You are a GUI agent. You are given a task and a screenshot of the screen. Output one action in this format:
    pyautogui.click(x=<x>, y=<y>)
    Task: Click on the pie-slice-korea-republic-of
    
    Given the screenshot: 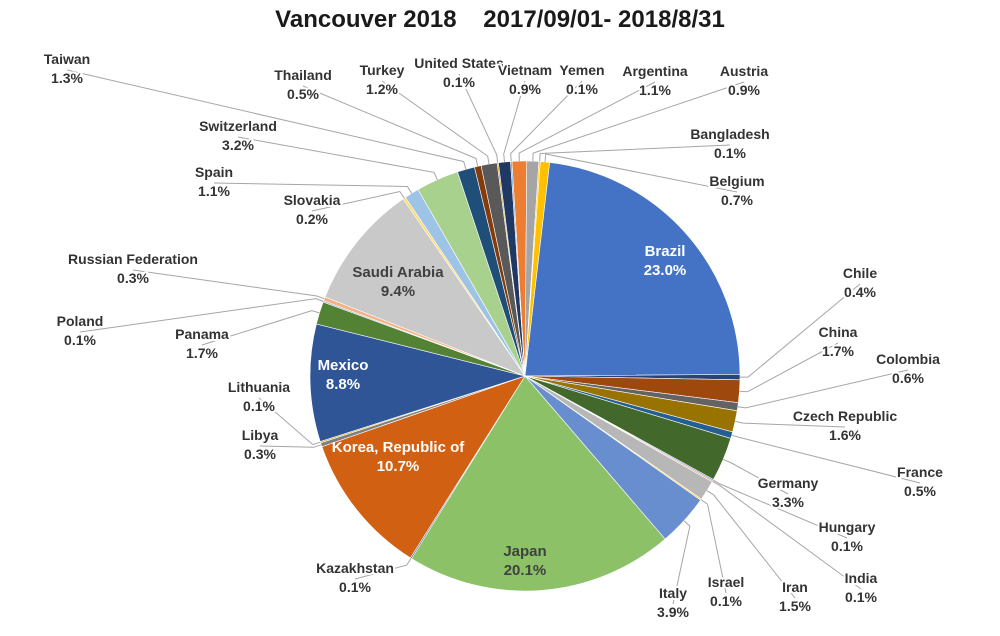 What is the action you would take?
    pyautogui.click(x=423, y=467)
    